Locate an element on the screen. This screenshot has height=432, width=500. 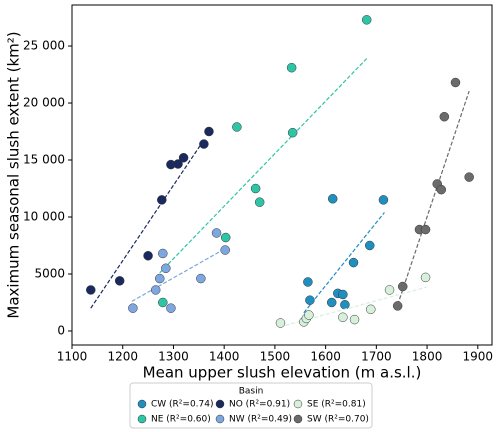
x-tick-label: 1700 is located at coordinates (376, 357).